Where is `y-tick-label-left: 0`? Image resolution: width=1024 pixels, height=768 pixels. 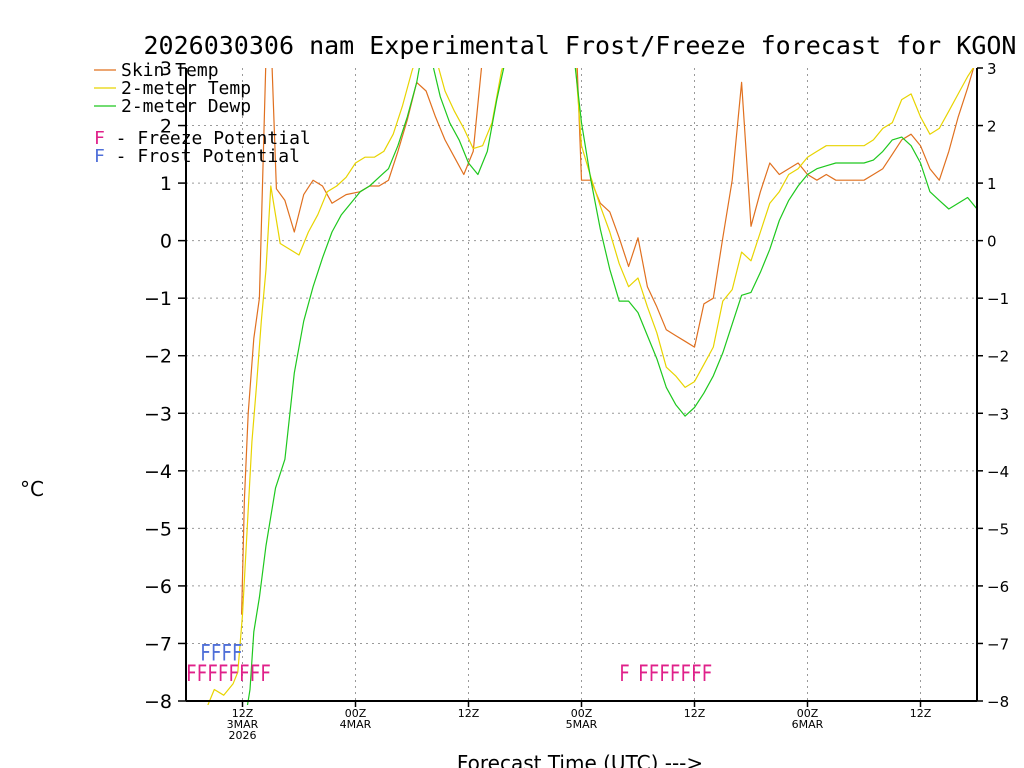 y-tick-label-left: 0 is located at coordinates (166, 242).